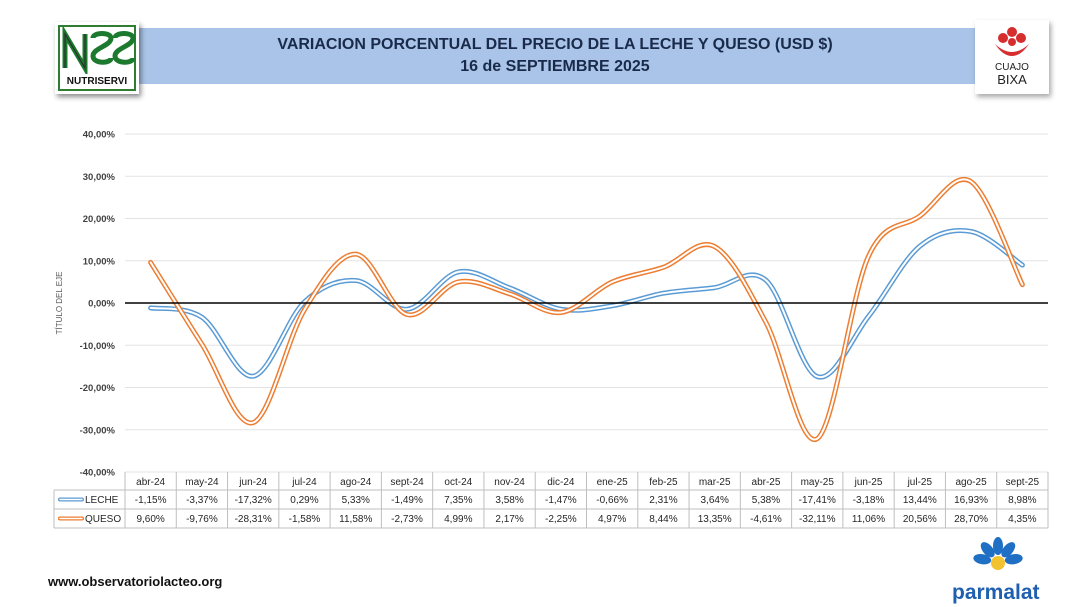  What do you see at coordinates (817, 519) in the screenshot?
I see `data-label-queso: -32,11%` at bounding box center [817, 519].